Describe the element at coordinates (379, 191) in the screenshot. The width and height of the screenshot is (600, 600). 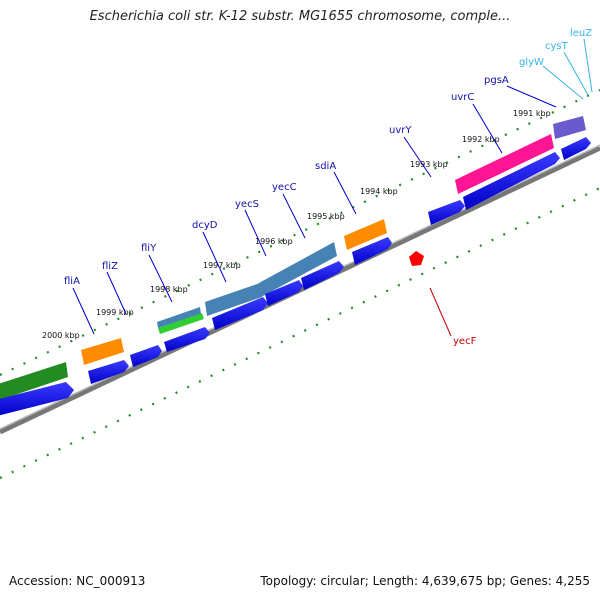
I see `kbp-label: 1994 kbp` at that location.